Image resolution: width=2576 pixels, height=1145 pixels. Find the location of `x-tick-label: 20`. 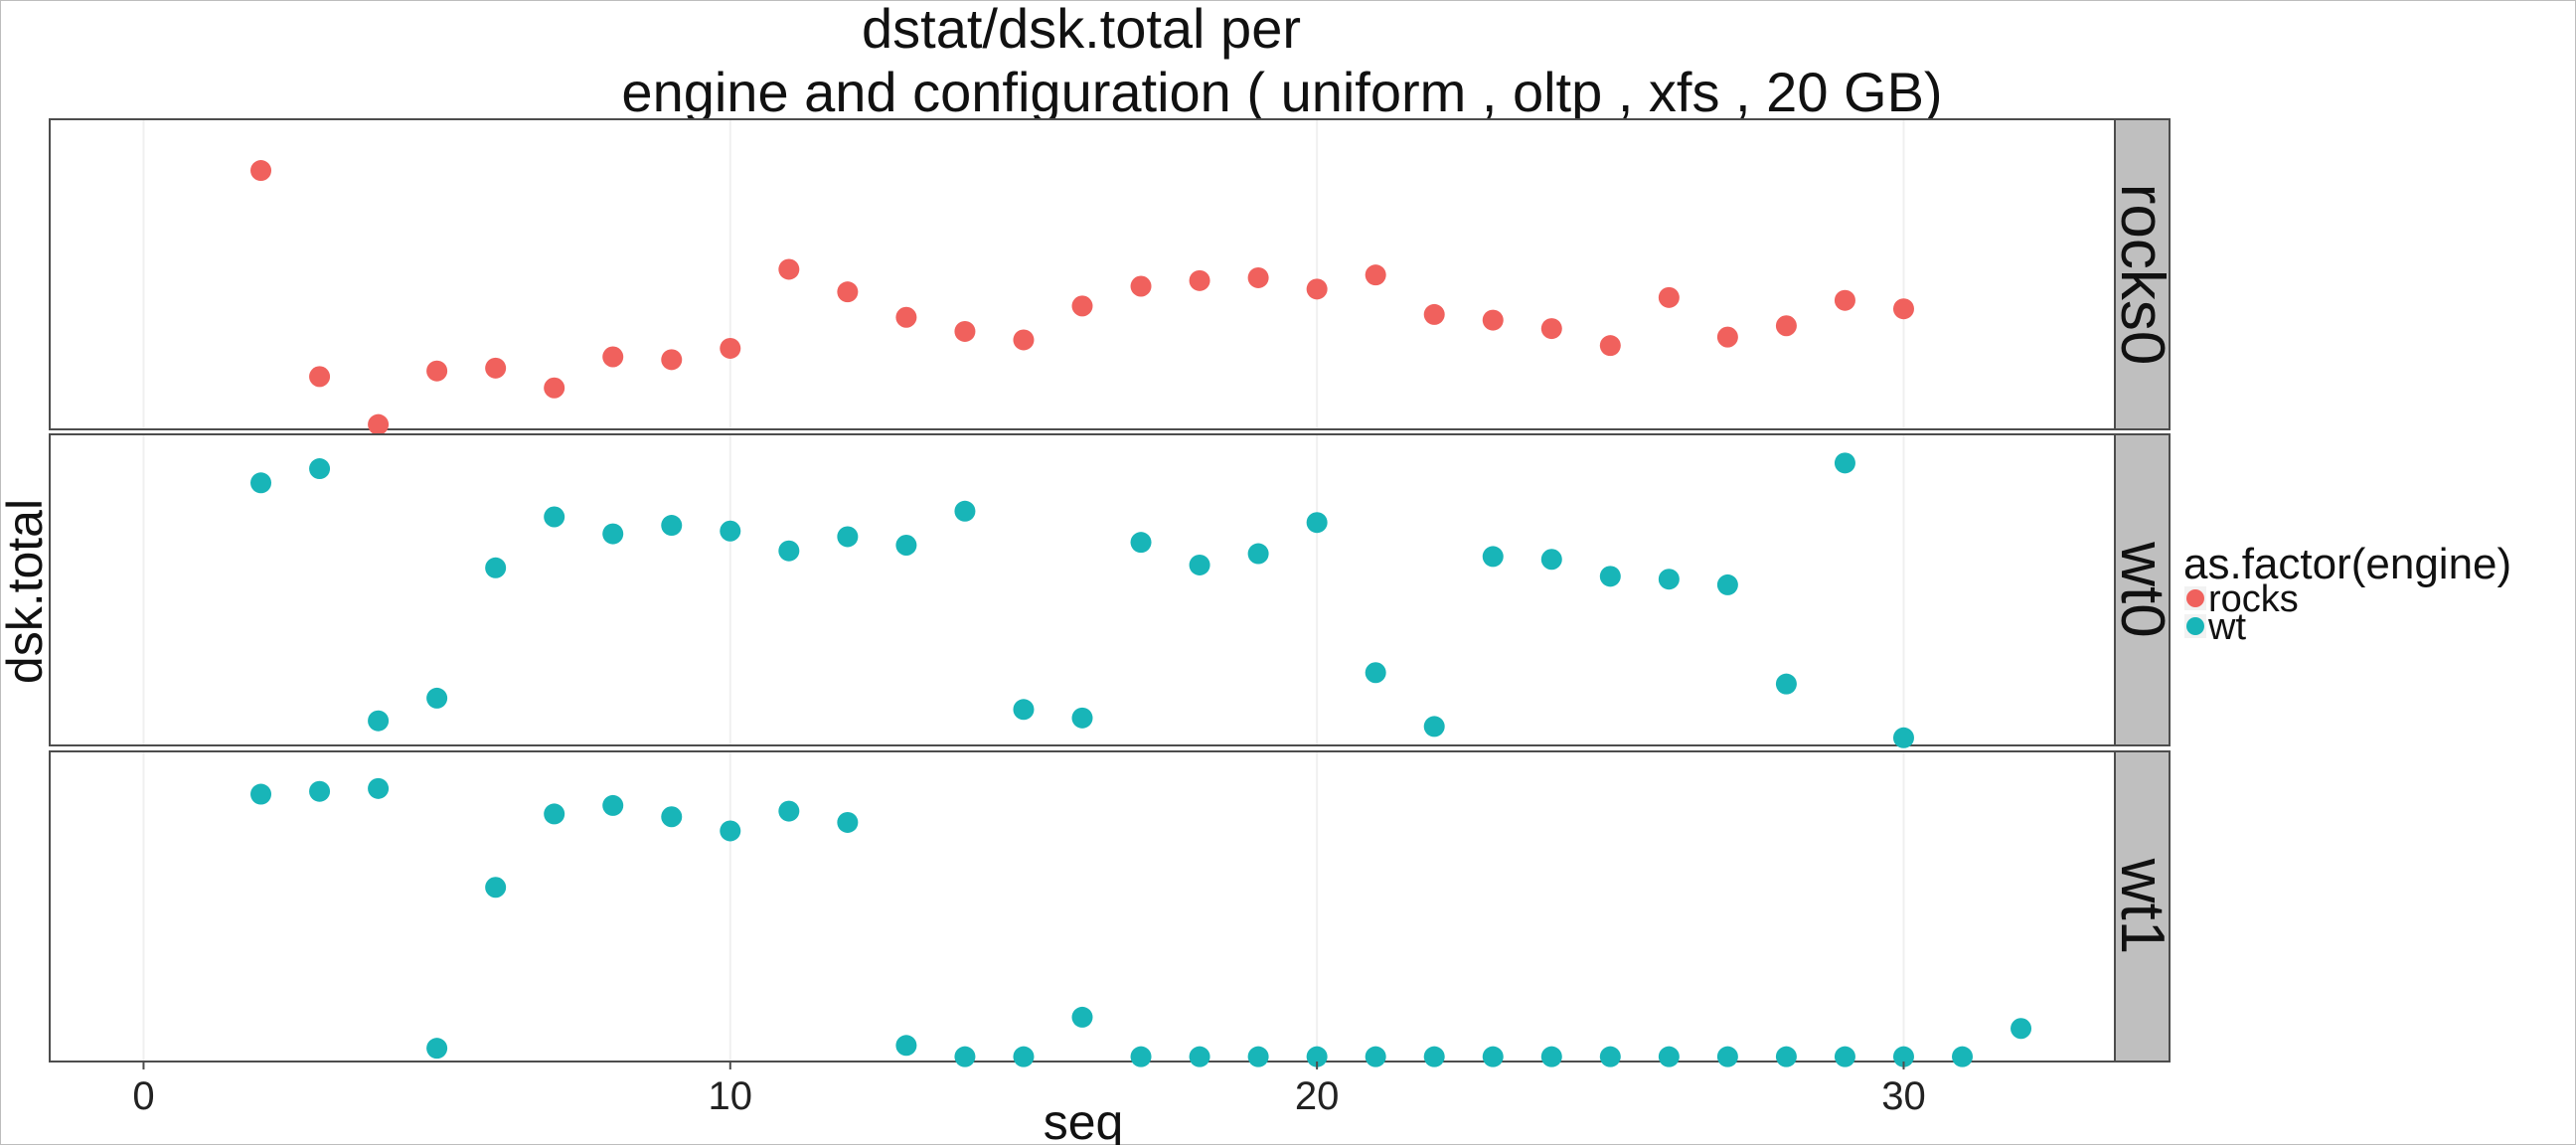

x-tick-label: 20 is located at coordinates (1317, 1096).